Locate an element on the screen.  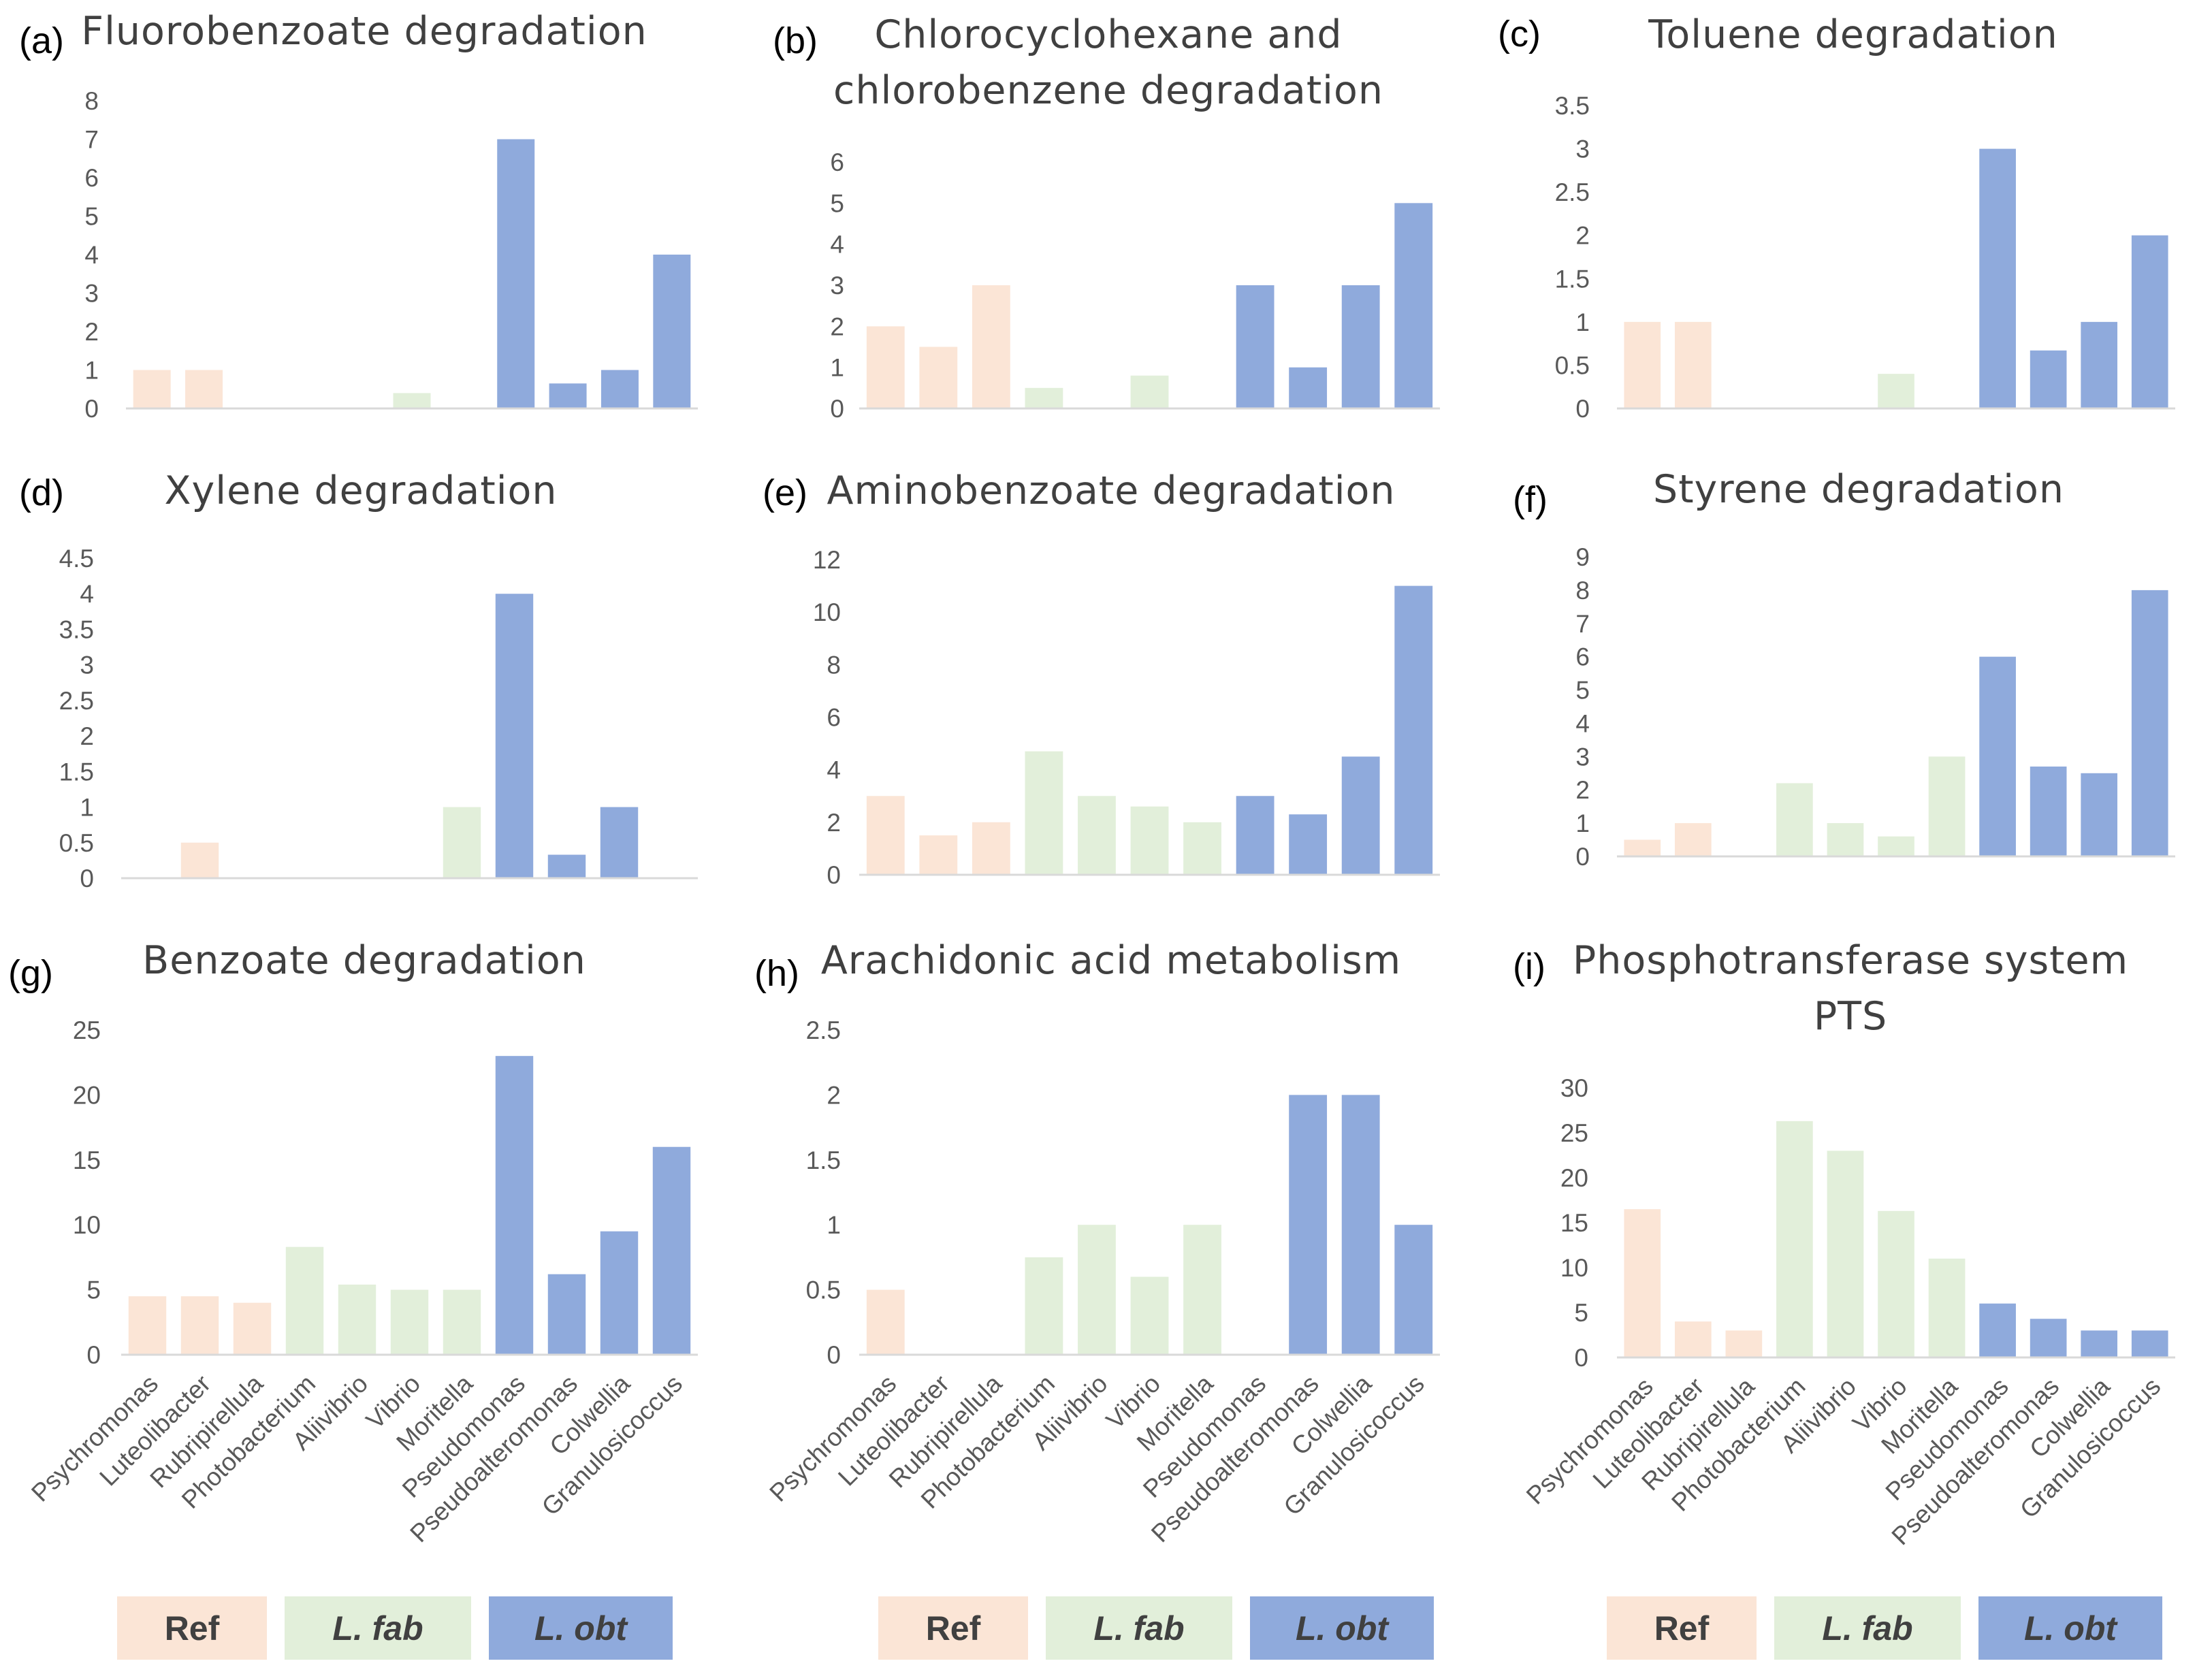
y-tick-label: 0.5 is located at coordinates (823, 1290).